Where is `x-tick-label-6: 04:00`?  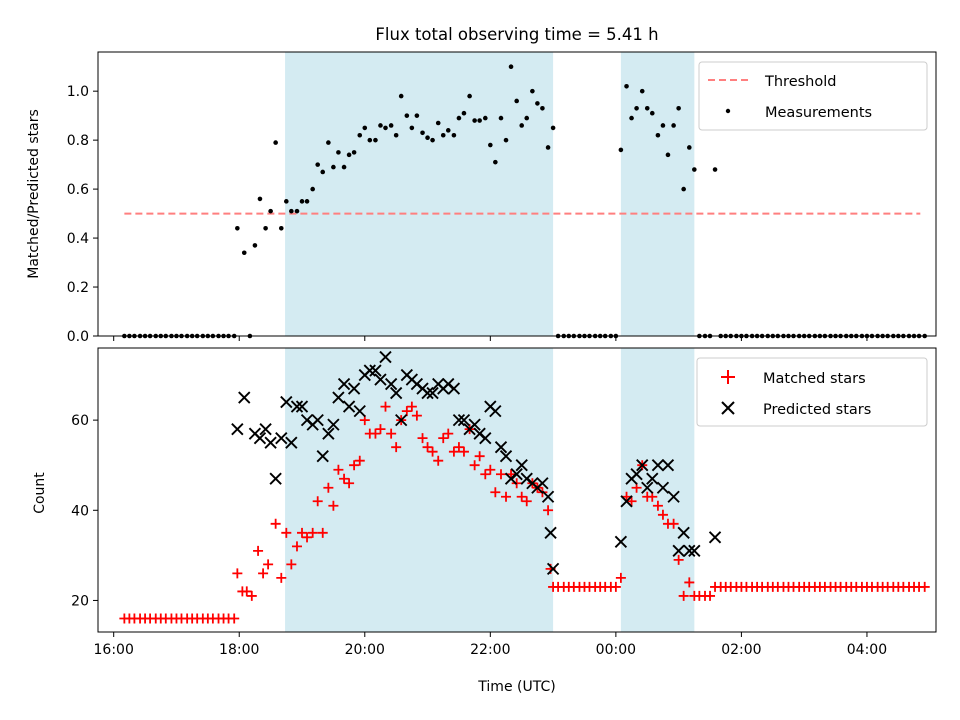
x-tick-label-6: 04:00 is located at coordinates (867, 650).